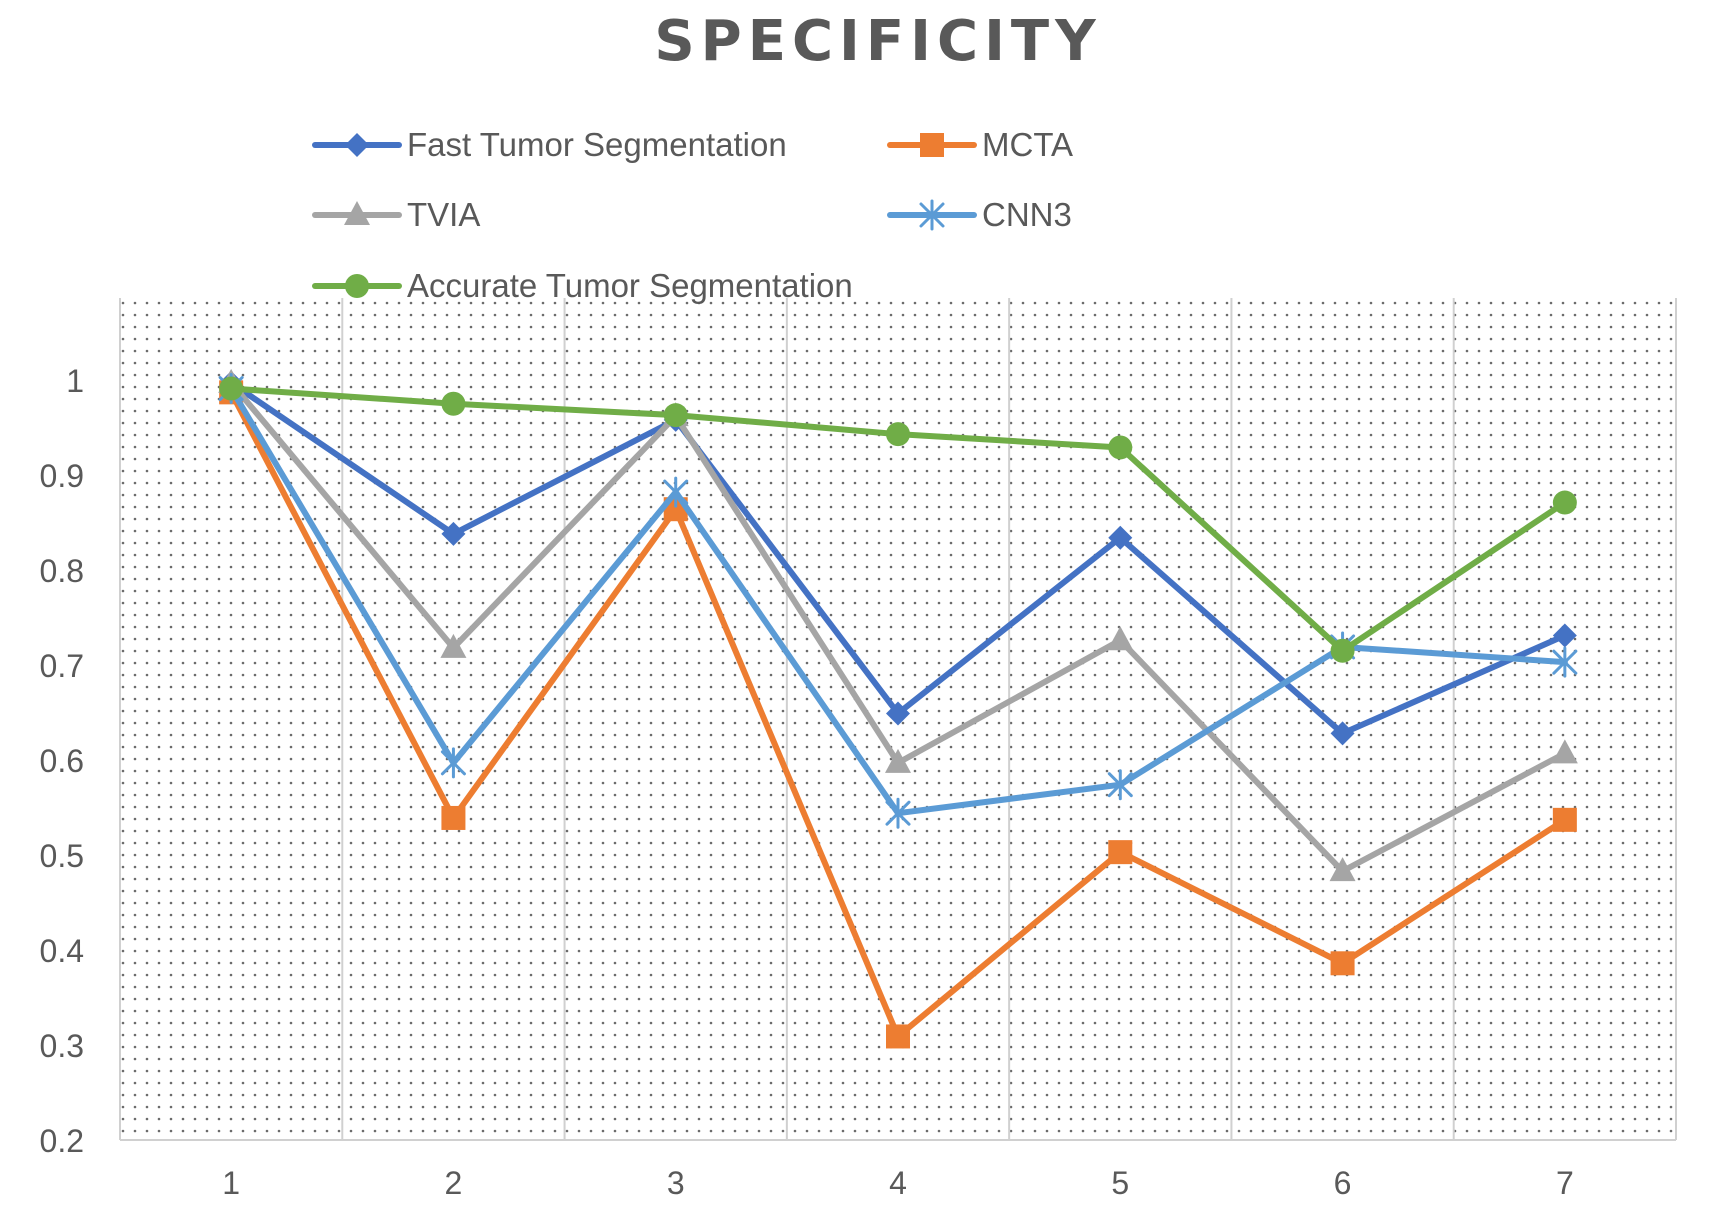 The width and height of the screenshot is (1715, 1205). I want to click on legend-label: CNN3, so click(1027, 214).